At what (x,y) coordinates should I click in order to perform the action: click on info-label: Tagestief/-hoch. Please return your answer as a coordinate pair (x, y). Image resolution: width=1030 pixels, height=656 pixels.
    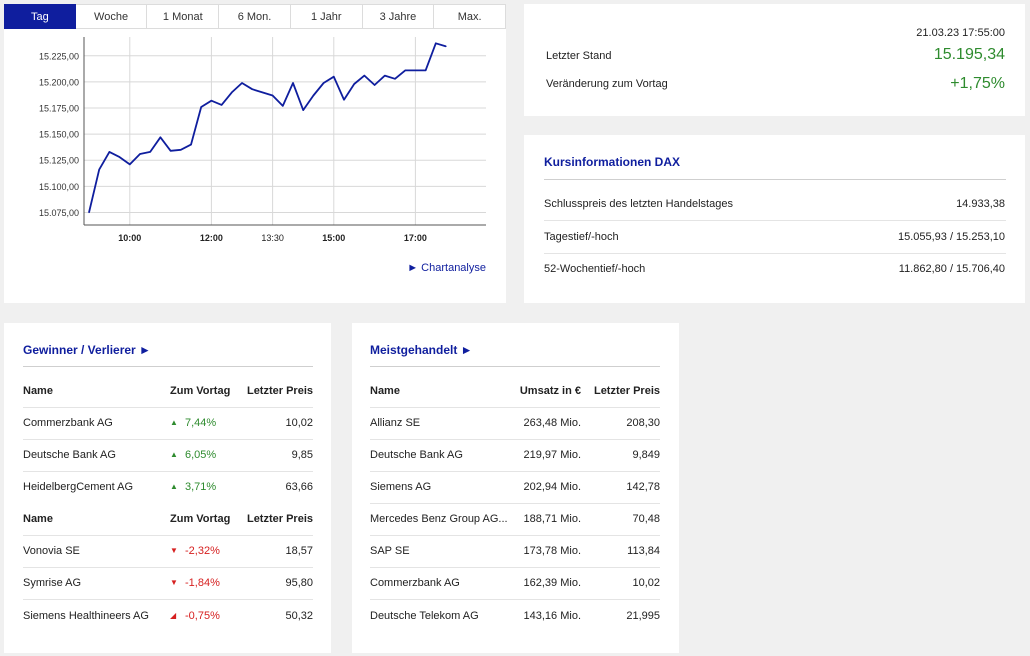
    Looking at the image, I should click on (581, 237).